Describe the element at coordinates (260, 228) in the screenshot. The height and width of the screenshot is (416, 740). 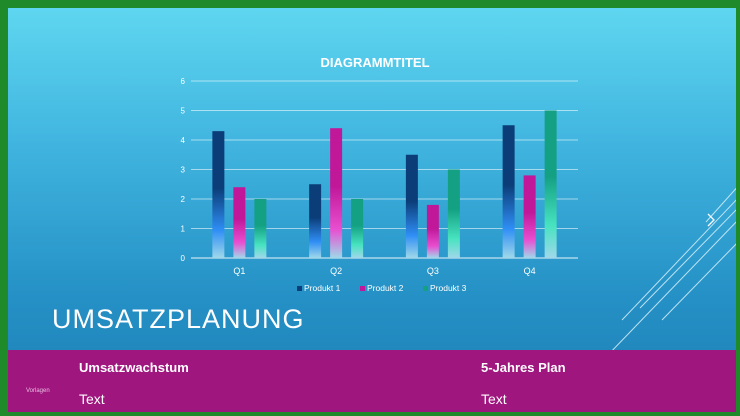
I see `bar-produkt-3-q1` at that location.